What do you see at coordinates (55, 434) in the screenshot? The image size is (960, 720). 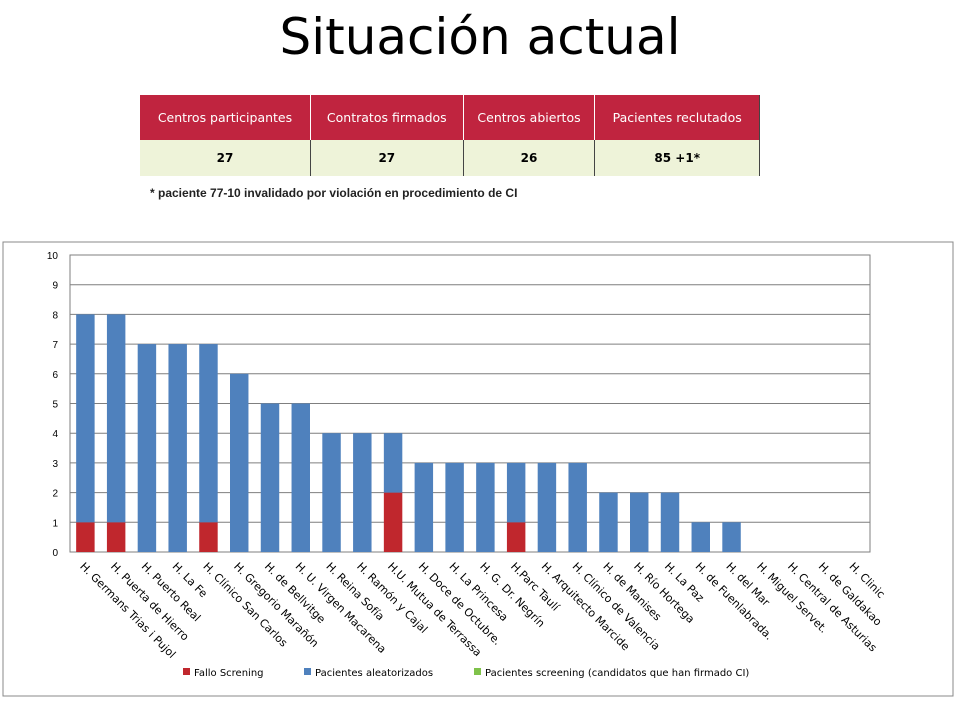 I see `y-tick-label: 4` at bounding box center [55, 434].